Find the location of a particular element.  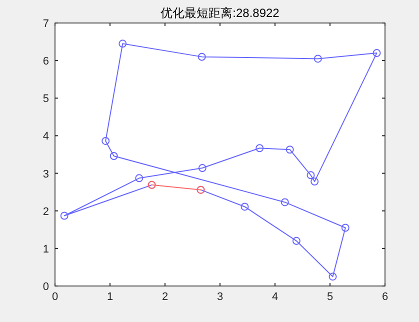

y-tick-label: 0 is located at coordinates (45, 287).